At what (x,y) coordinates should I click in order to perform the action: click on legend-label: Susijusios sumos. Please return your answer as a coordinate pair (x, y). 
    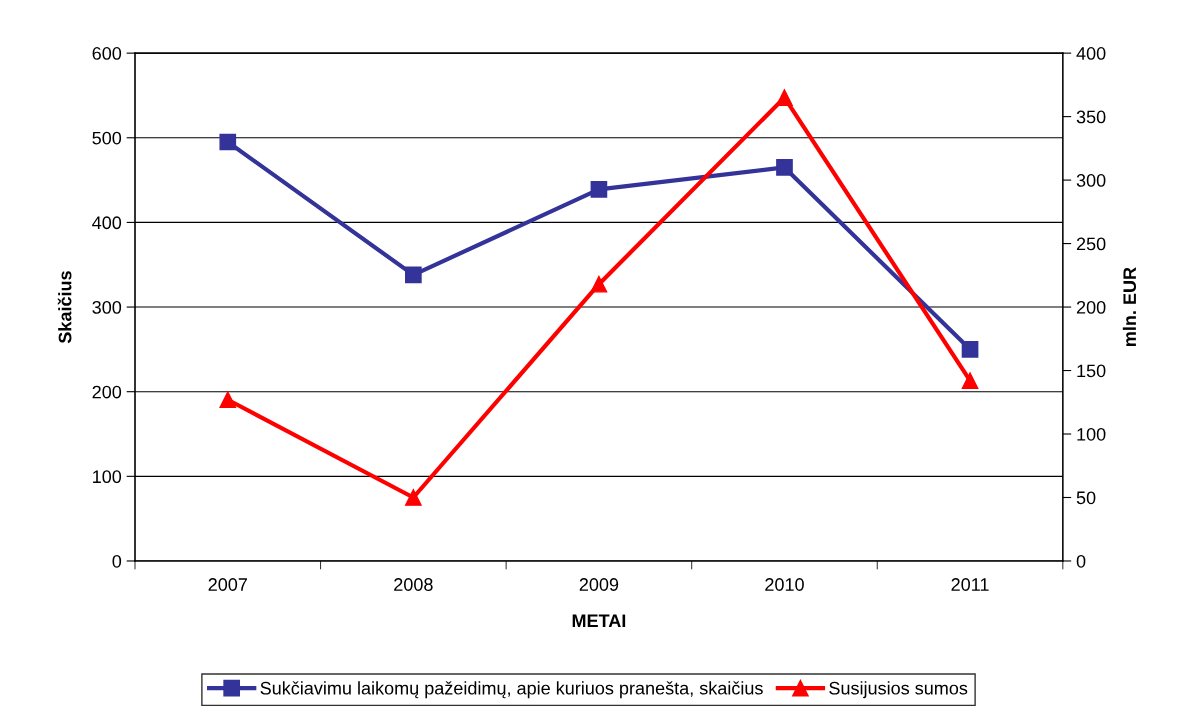
    Looking at the image, I should click on (898, 690).